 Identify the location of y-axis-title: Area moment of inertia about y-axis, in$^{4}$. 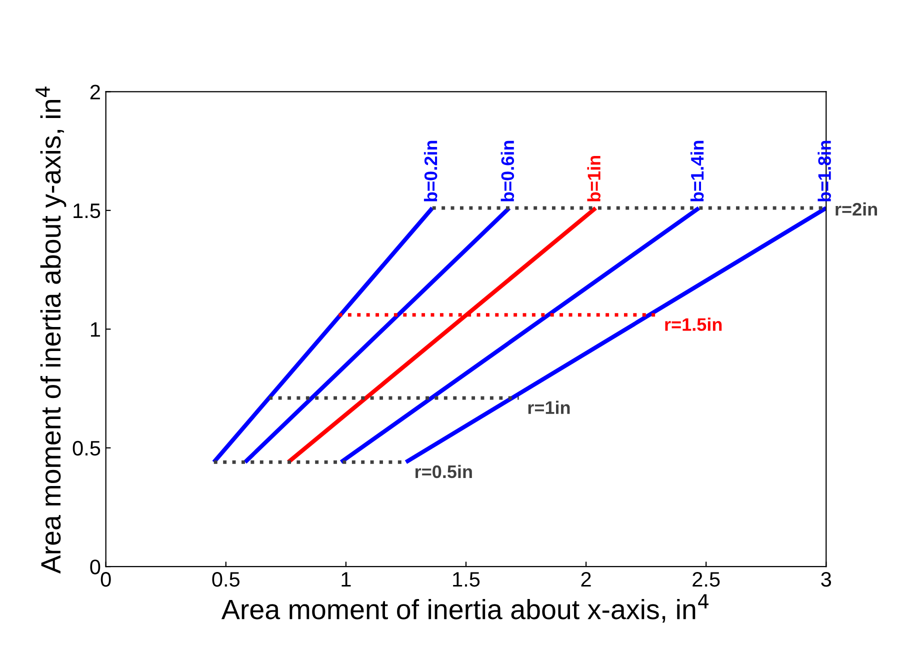
(51, 330).